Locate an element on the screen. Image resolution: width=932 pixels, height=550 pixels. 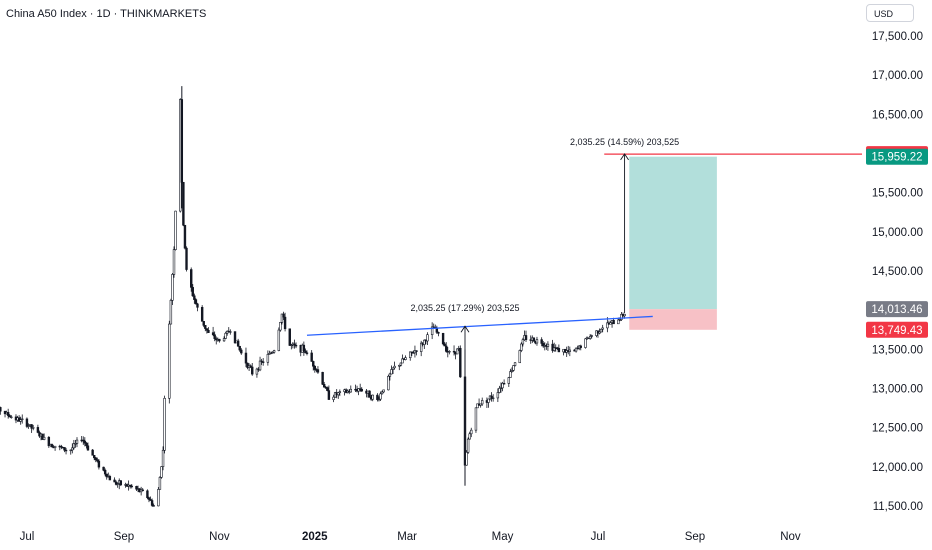
price-tag-text: 14,013.46 is located at coordinates (896, 310).